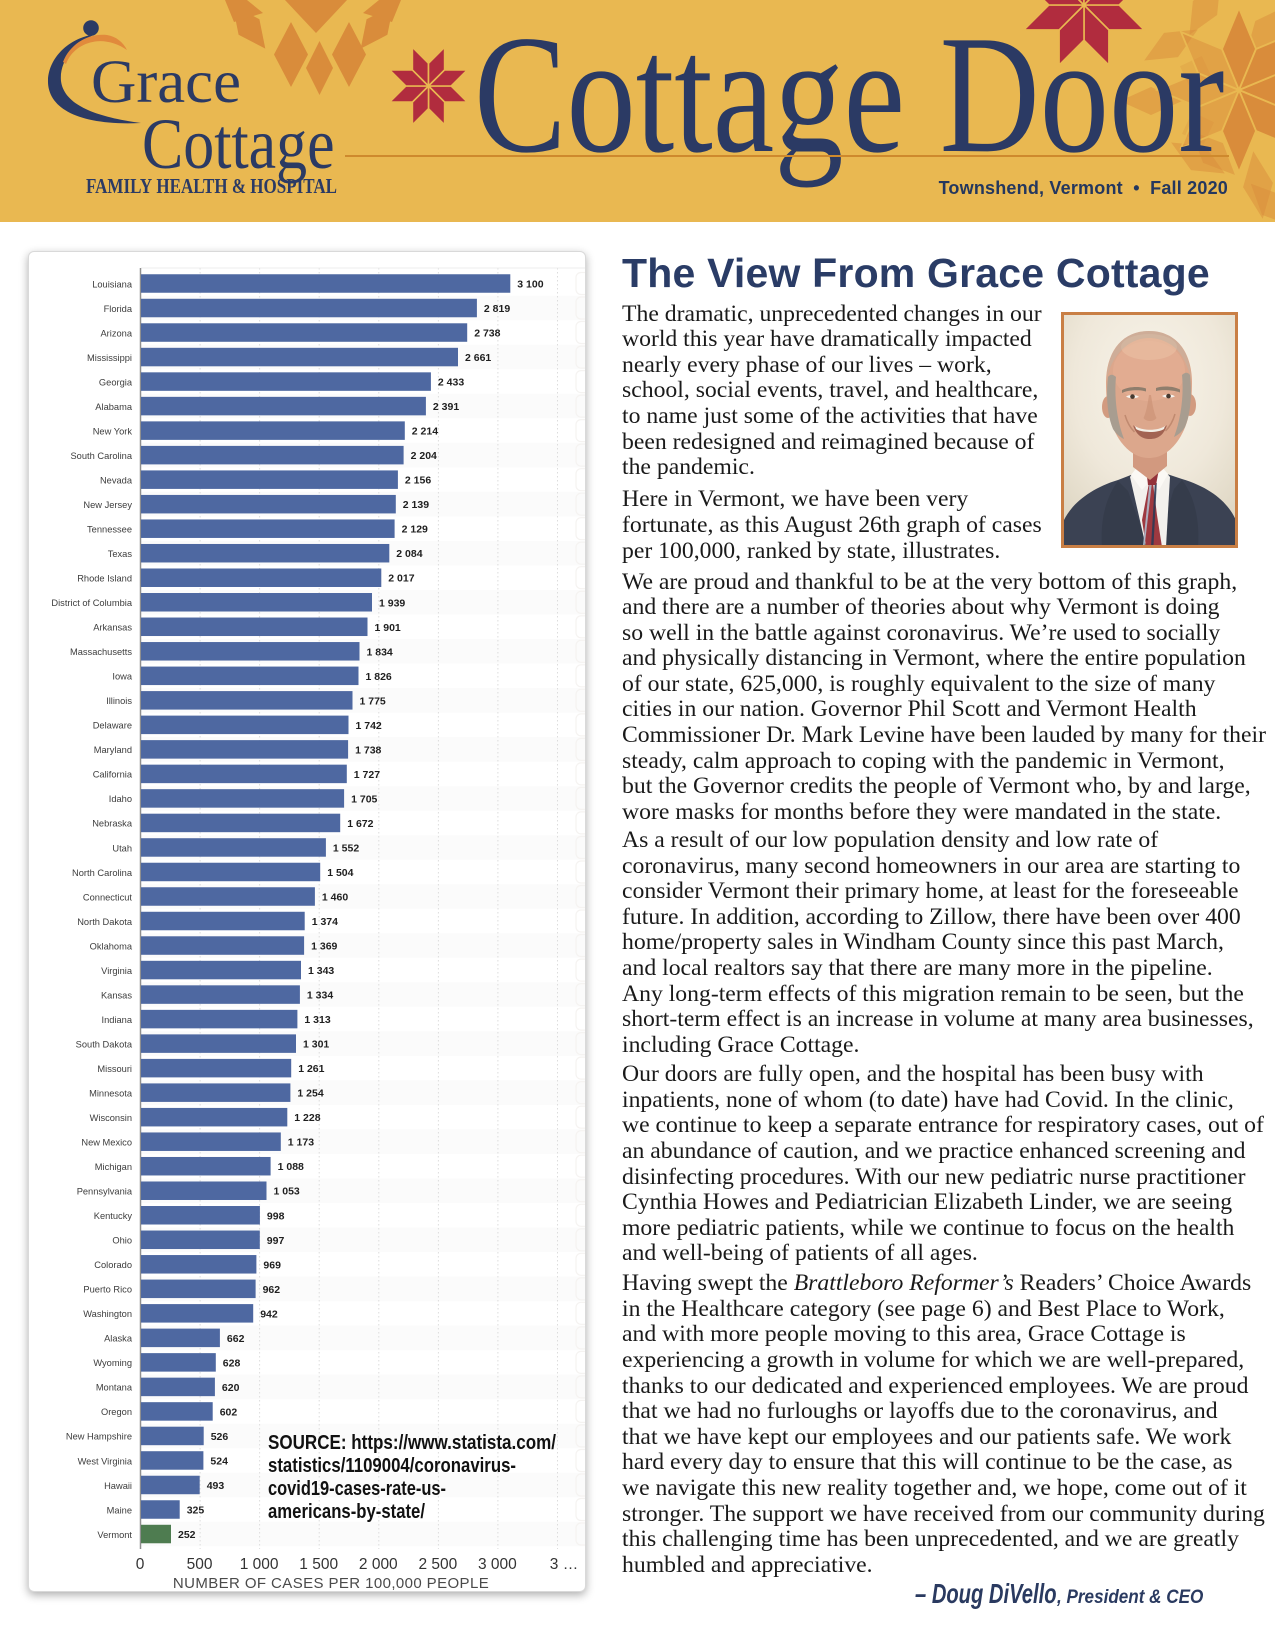 This screenshot has width=1275, height=1650. I want to click on svg-text: 3 000, so click(497, 1564).